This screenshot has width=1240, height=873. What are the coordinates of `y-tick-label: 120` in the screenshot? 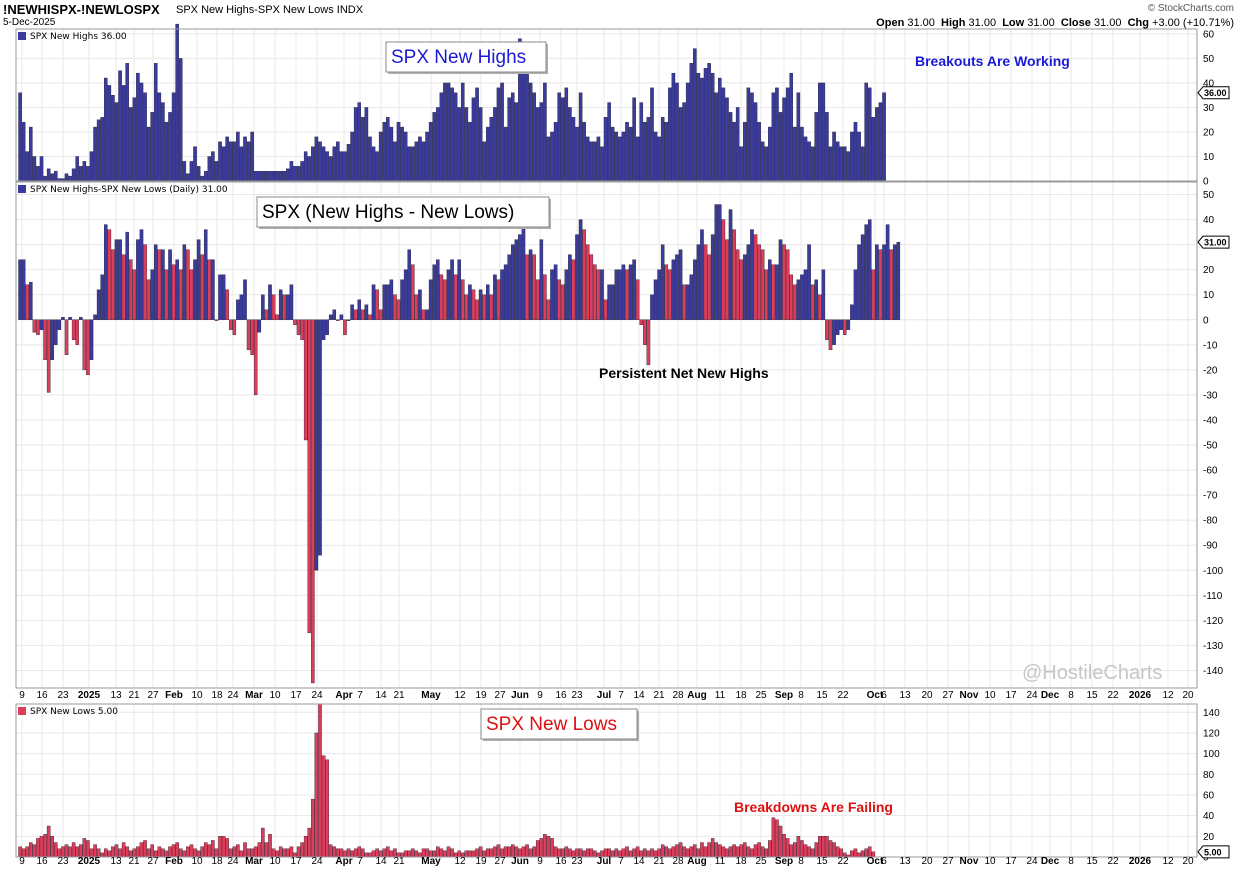 It's located at (1211, 733).